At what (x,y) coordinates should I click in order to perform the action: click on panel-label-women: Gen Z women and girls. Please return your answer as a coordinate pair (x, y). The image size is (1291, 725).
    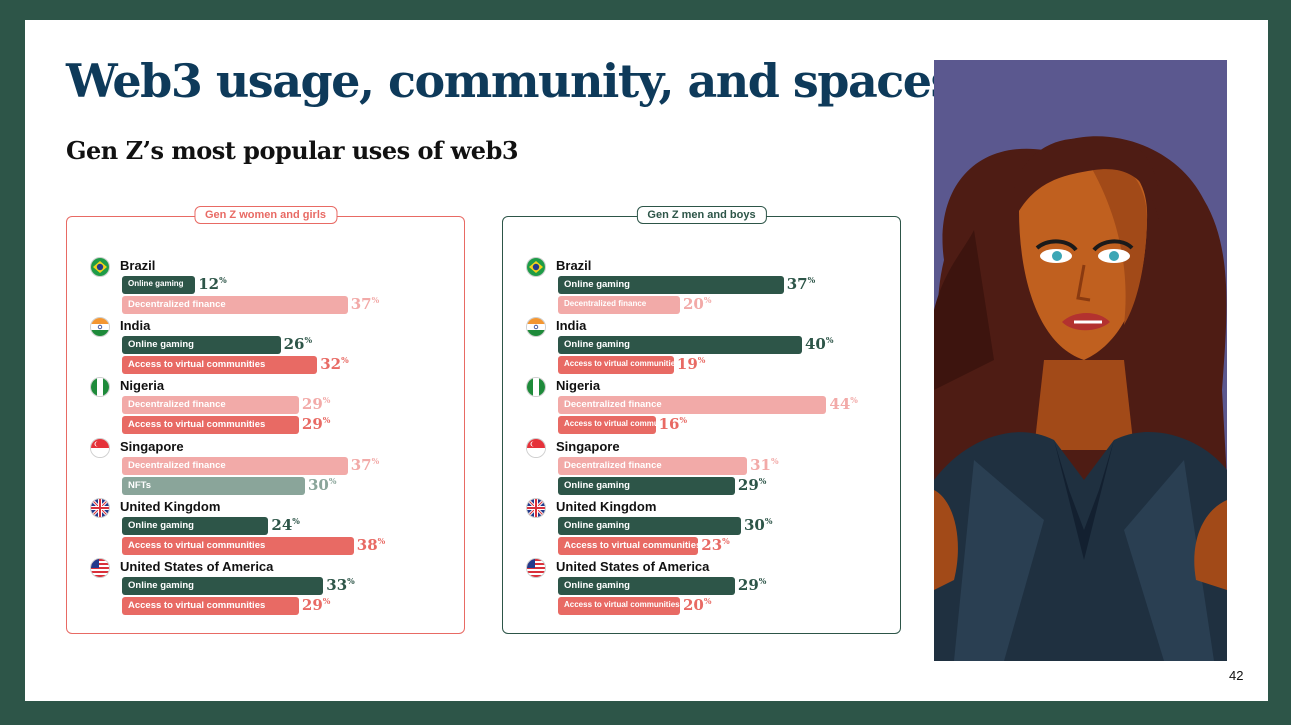
    Looking at the image, I should click on (265, 215).